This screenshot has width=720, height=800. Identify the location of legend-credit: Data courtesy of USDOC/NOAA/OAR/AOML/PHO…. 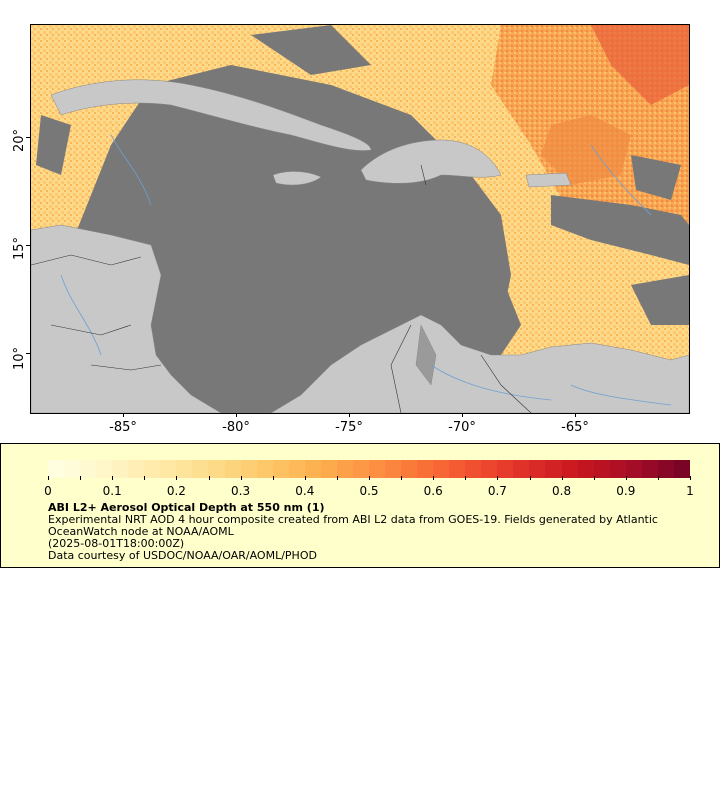
(182, 555).